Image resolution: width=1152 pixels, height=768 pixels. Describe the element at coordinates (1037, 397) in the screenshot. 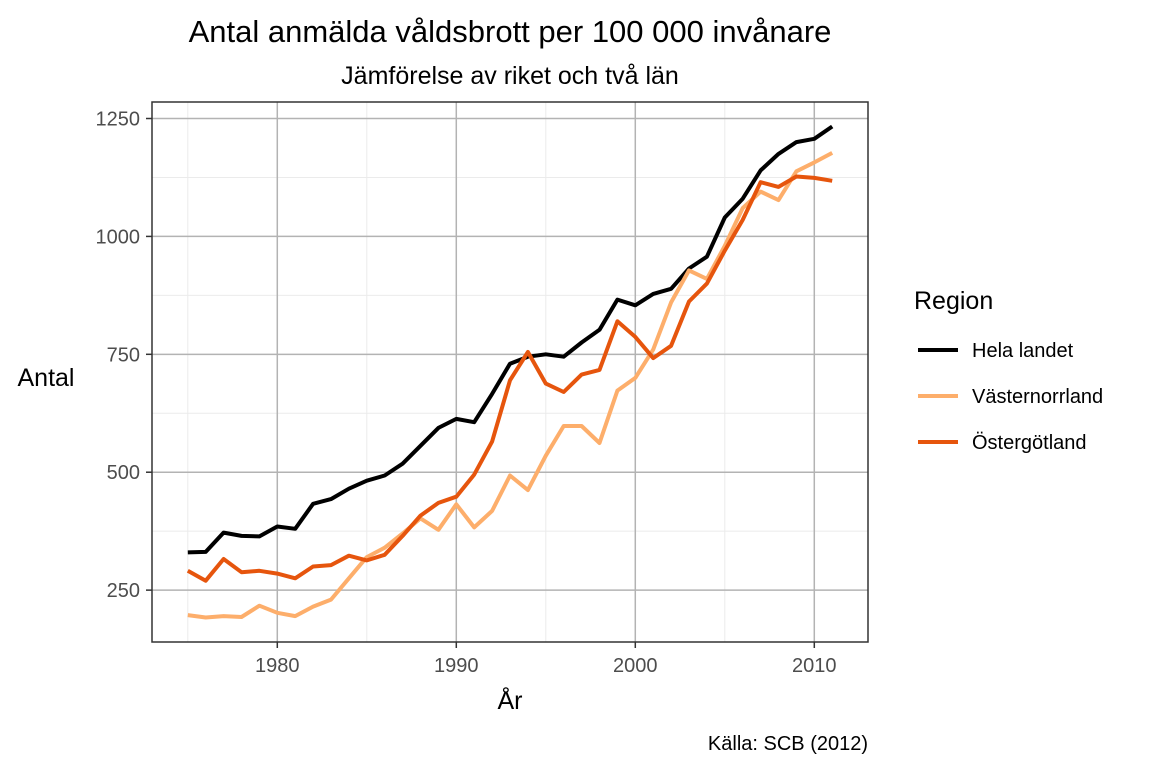

I see `legend-label-1: Västernorrland` at that location.